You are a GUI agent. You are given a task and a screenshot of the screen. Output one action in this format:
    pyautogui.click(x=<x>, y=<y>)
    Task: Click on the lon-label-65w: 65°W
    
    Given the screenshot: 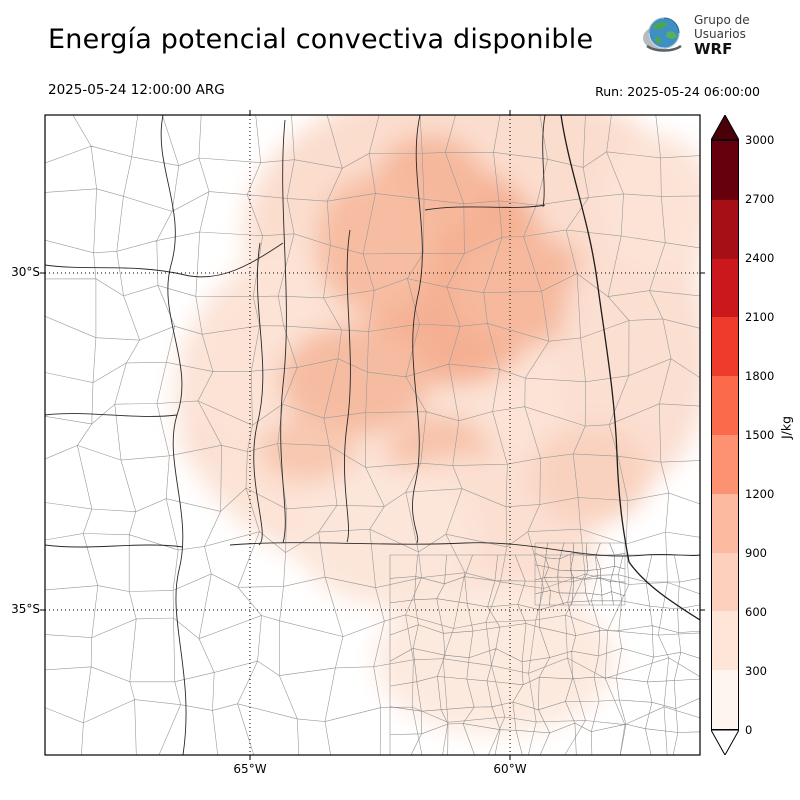 What is the action you would take?
    pyautogui.click(x=250, y=769)
    